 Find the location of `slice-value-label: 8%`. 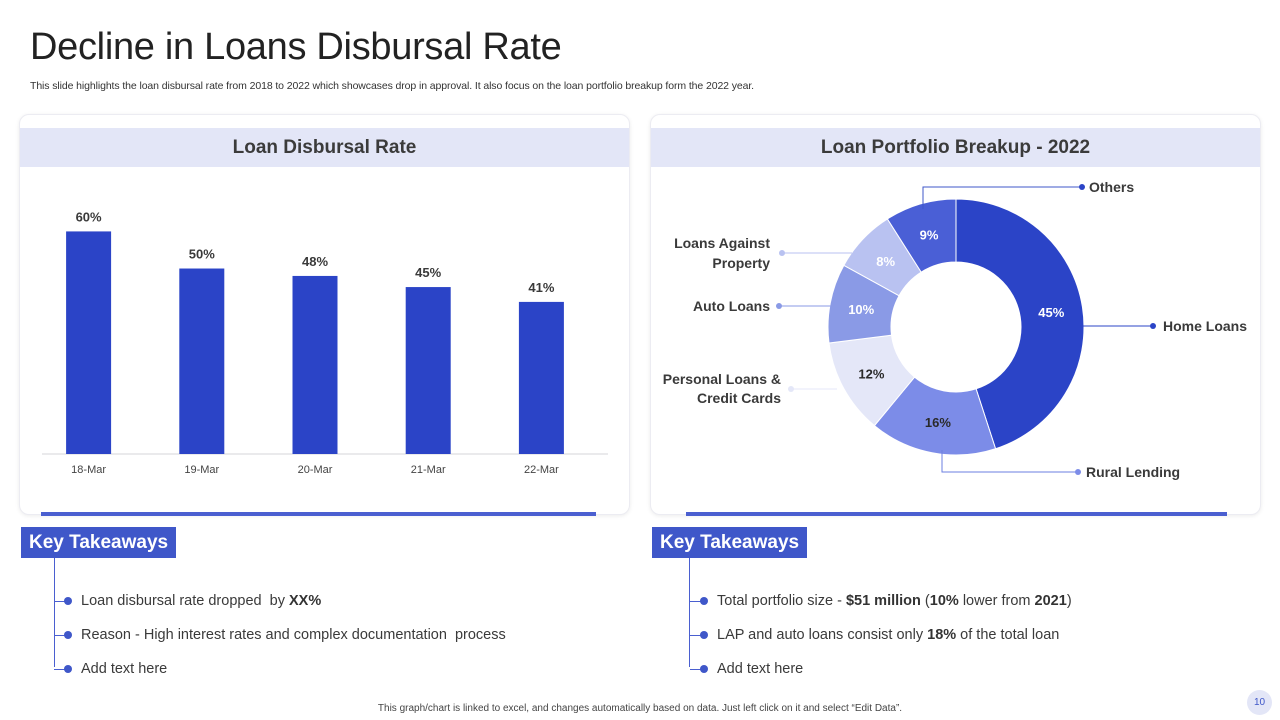

slice-value-label: 8% is located at coordinates (885, 261).